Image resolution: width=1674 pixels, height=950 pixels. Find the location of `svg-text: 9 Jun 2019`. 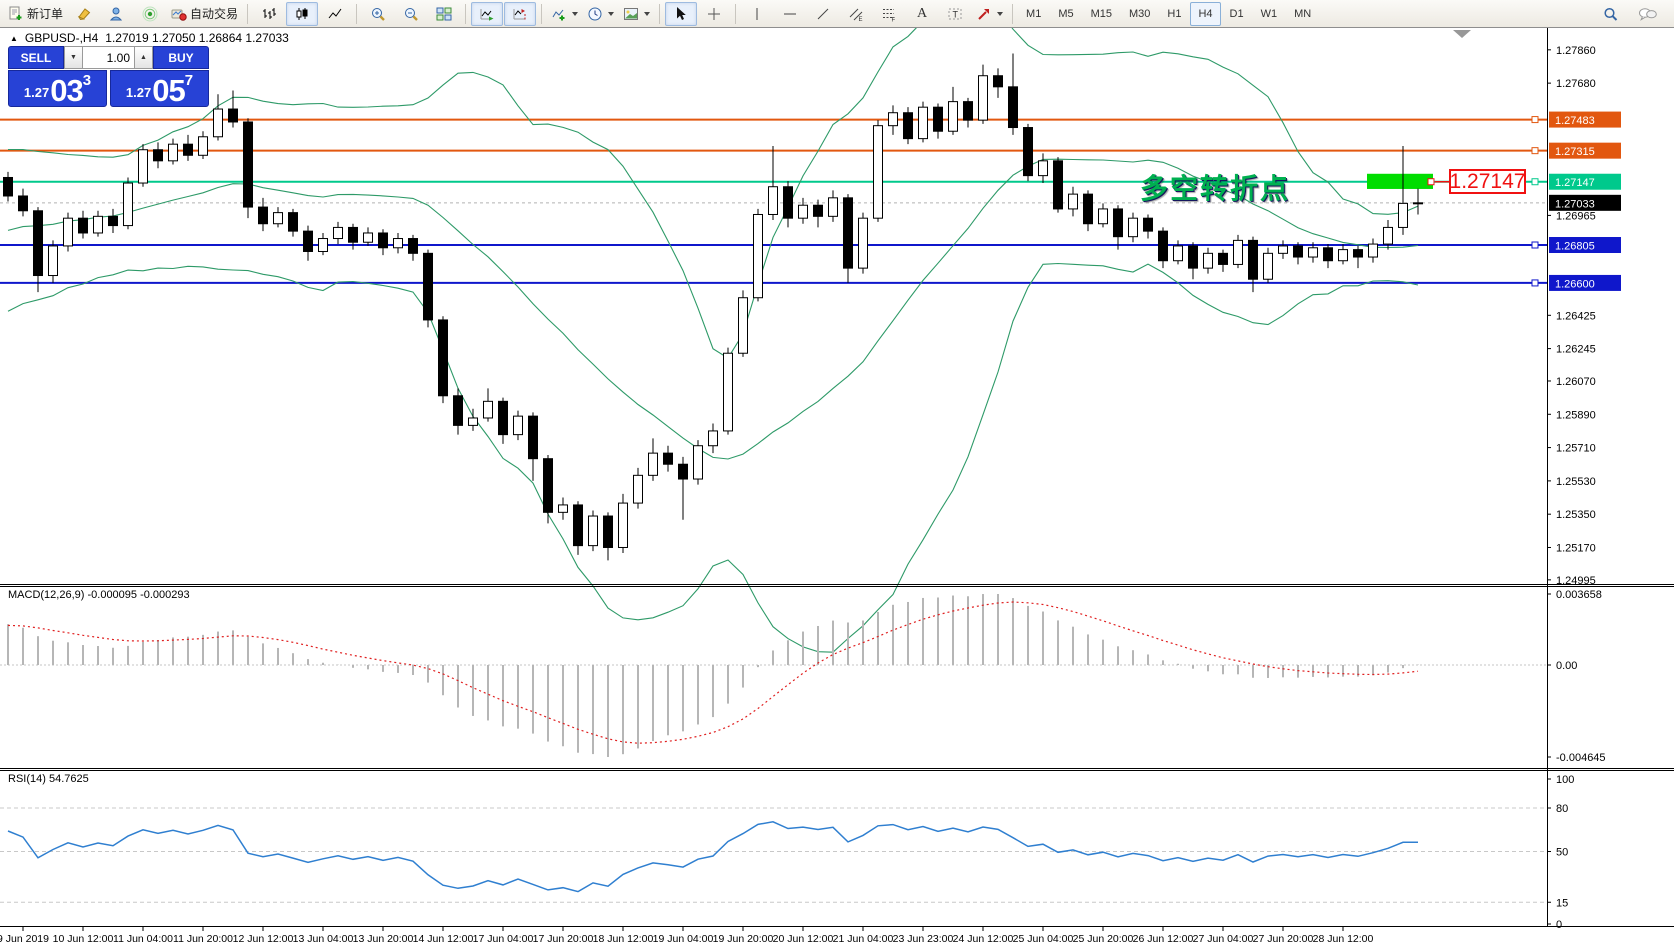

svg-text: 9 Jun 2019 is located at coordinates (24, 939).